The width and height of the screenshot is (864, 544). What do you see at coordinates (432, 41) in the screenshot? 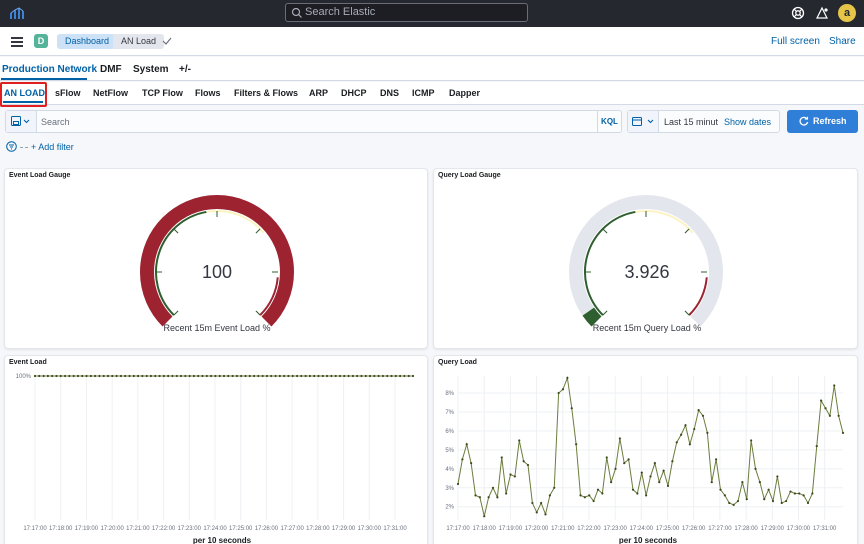
I see `app-header: D Dashboard AN Load Full screen Share` at bounding box center [432, 41].